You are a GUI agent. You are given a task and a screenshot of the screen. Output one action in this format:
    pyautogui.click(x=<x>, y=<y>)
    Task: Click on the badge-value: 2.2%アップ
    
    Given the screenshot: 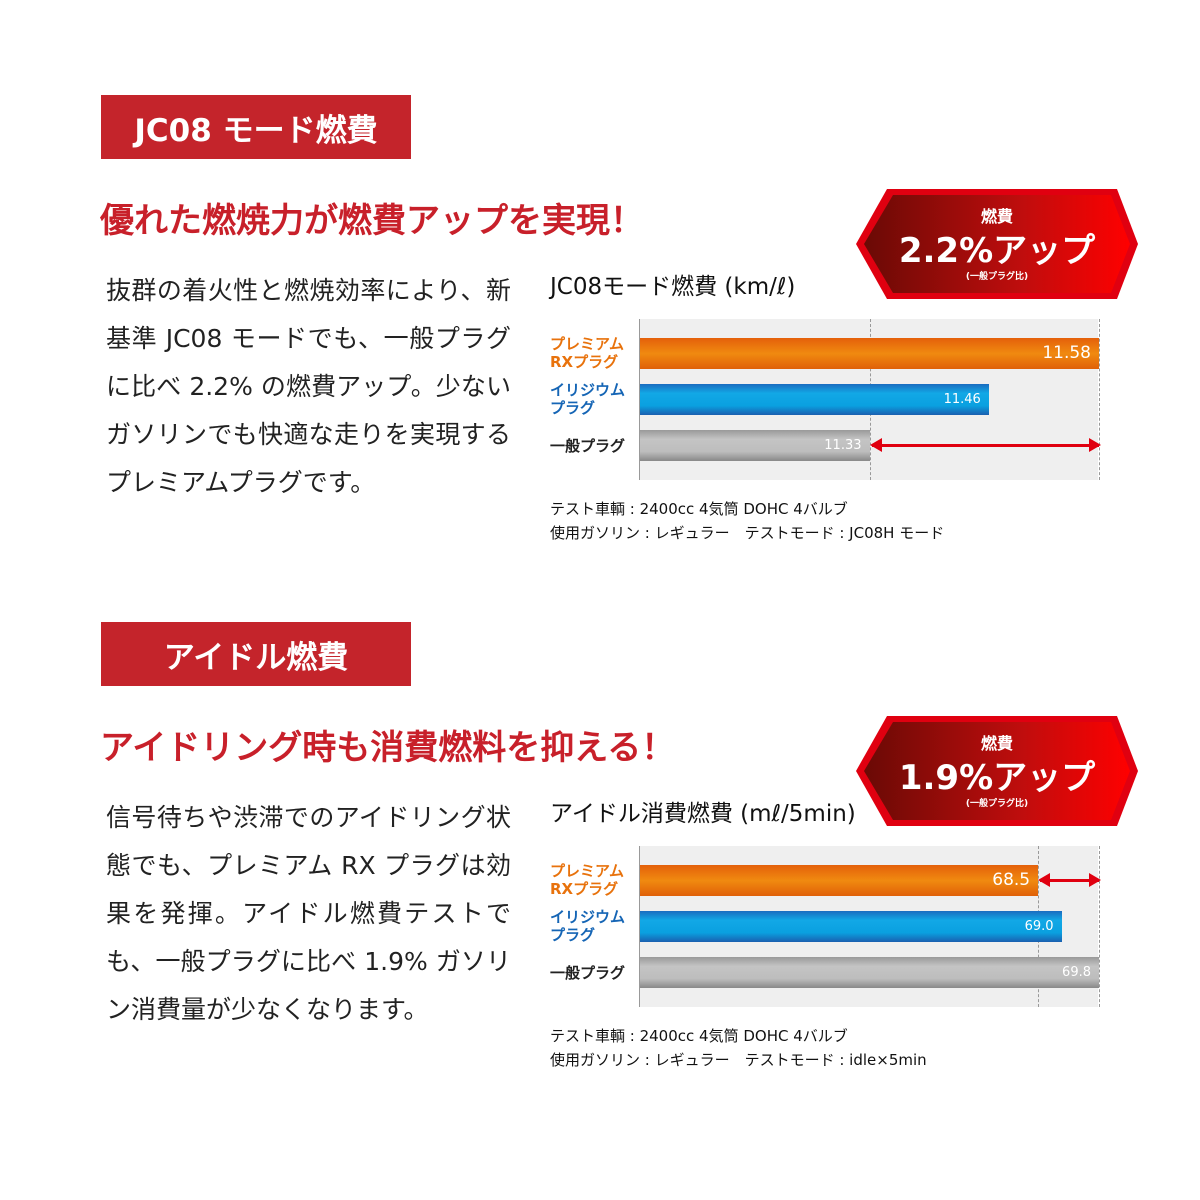 What is the action you would take?
    pyautogui.click(x=997, y=251)
    